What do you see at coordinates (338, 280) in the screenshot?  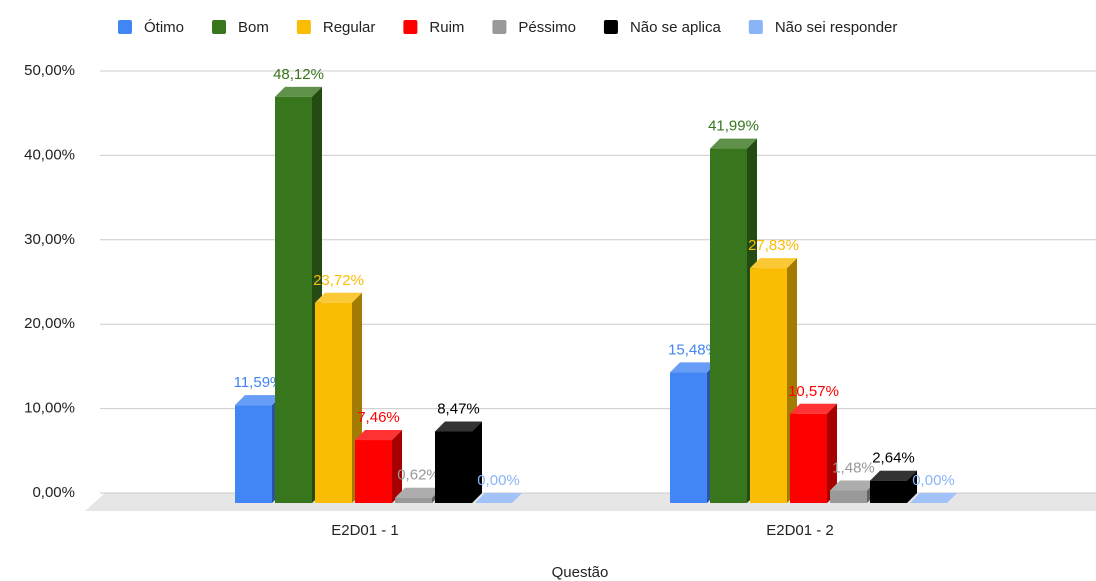 I see `value-label: 23,72%` at bounding box center [338, 280].